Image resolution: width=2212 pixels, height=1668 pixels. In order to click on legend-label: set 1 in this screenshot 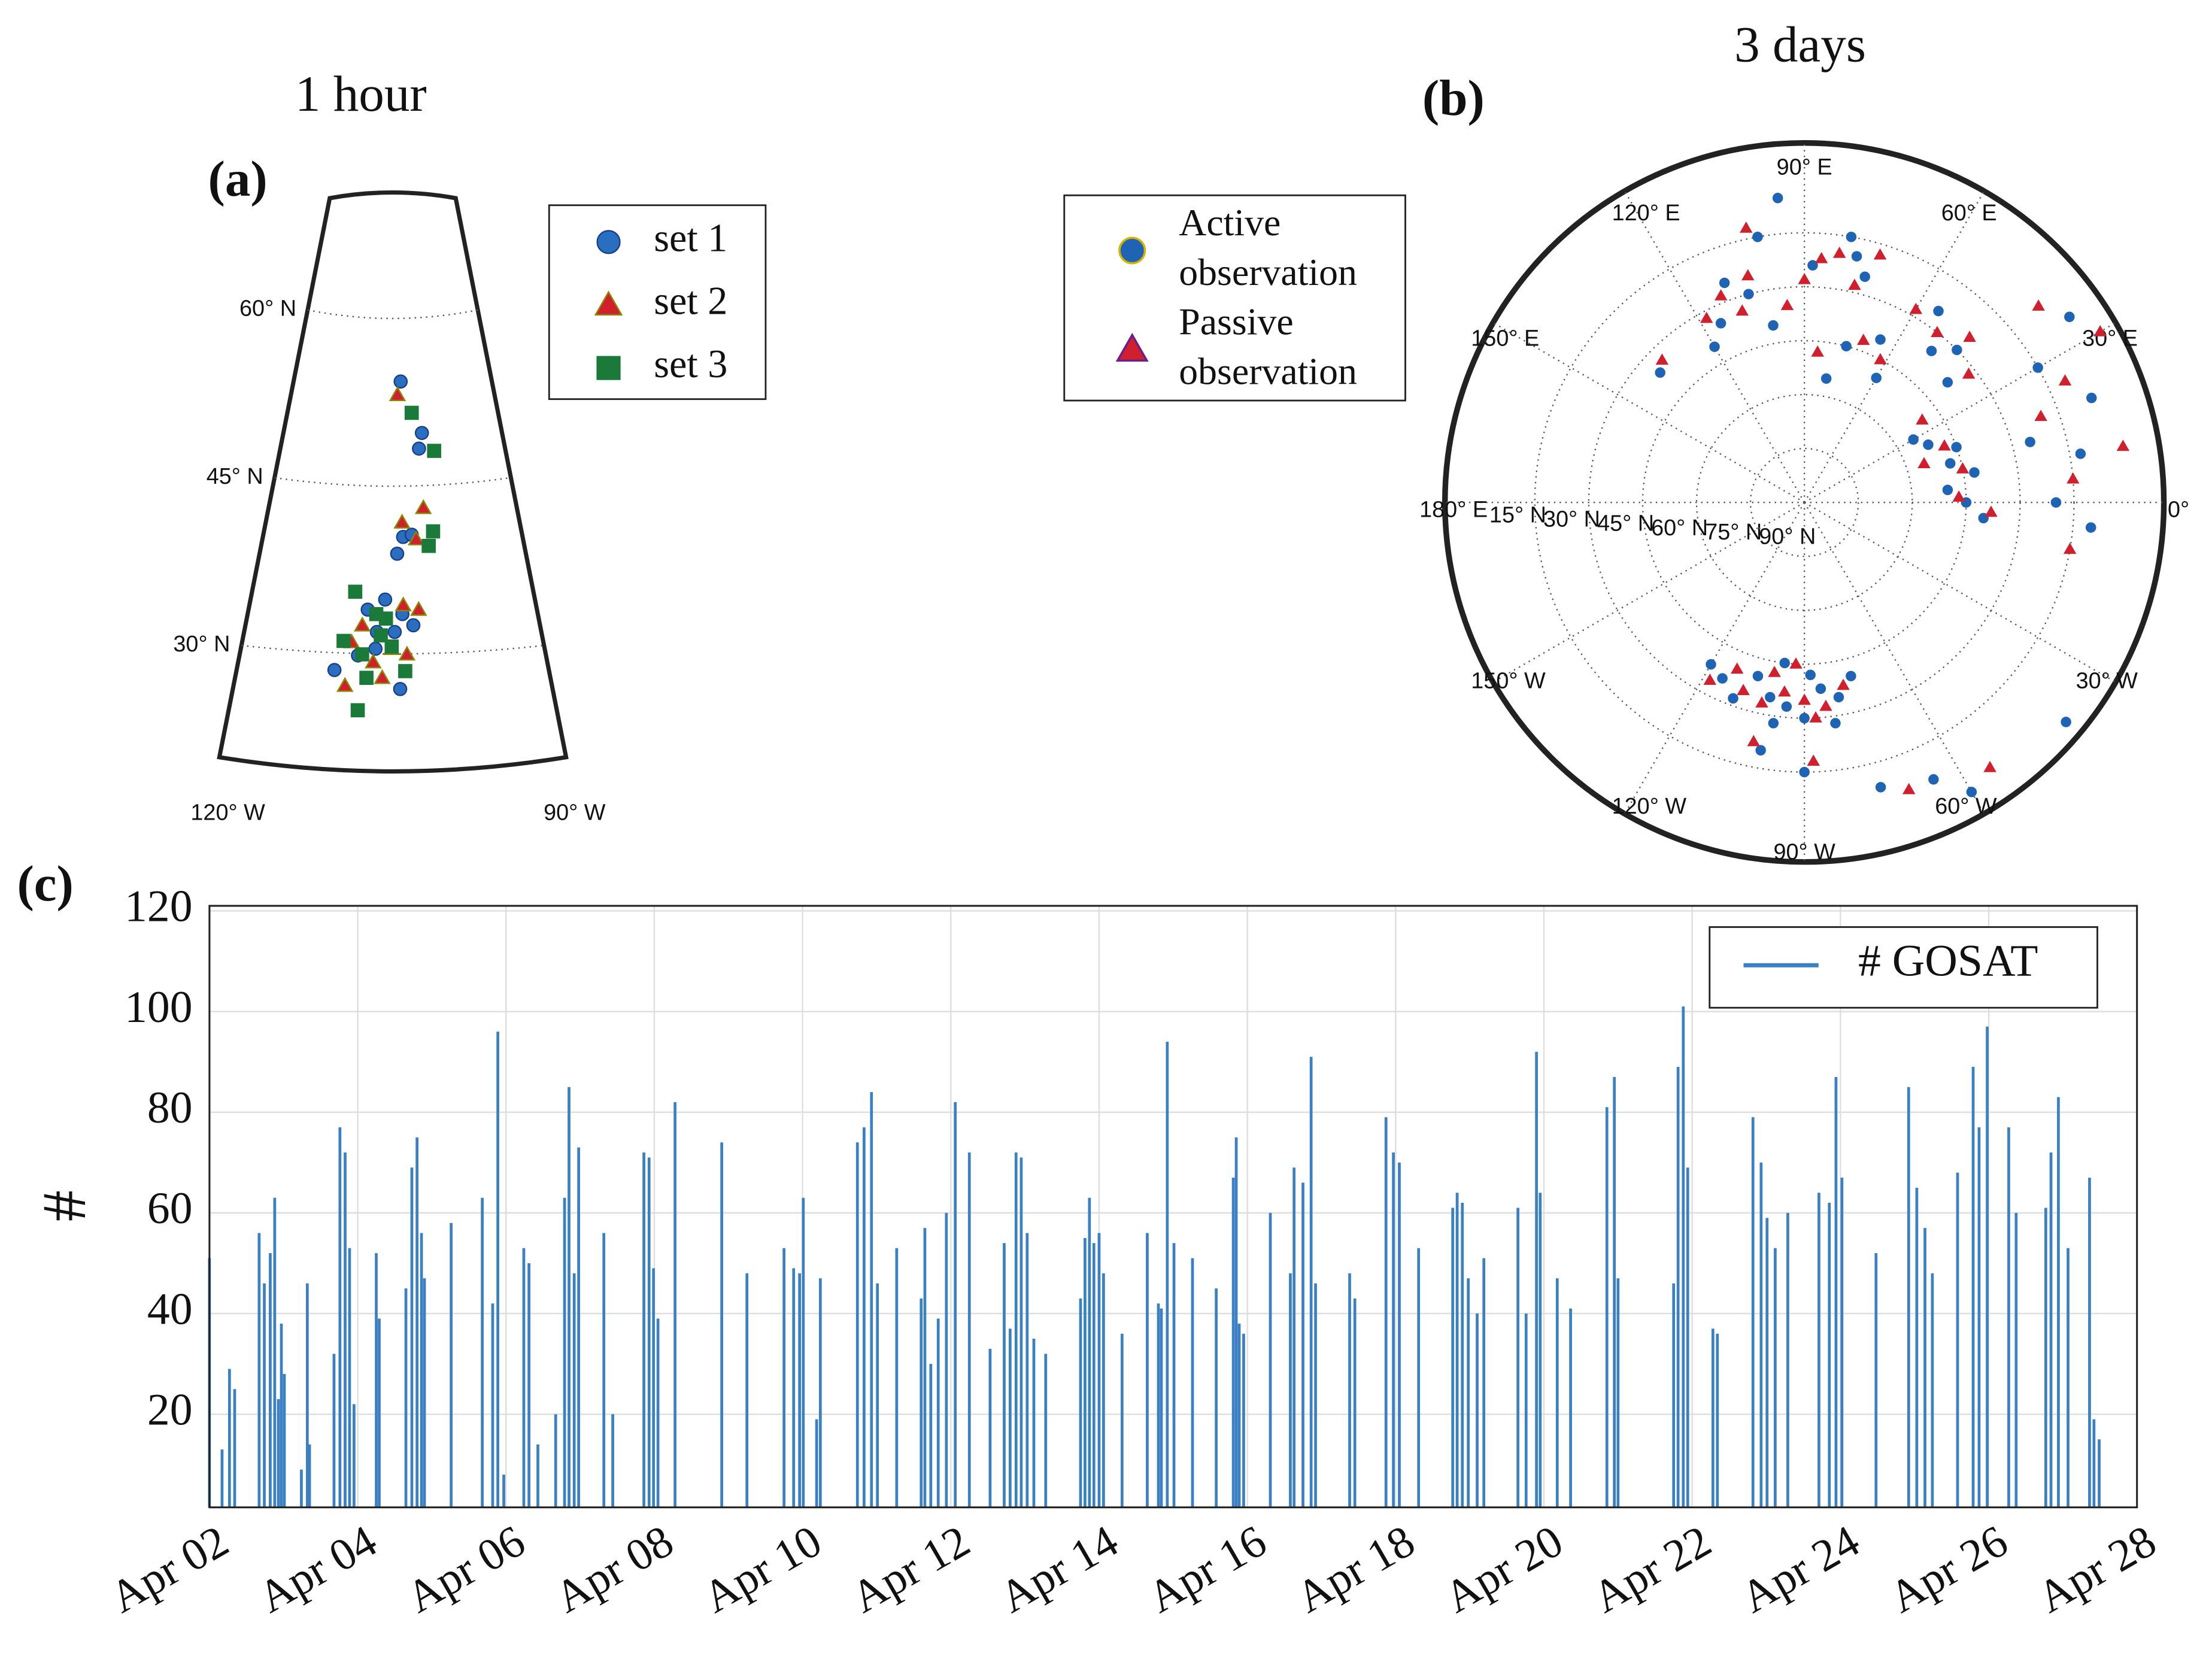, I will do `click(690, 238)`.